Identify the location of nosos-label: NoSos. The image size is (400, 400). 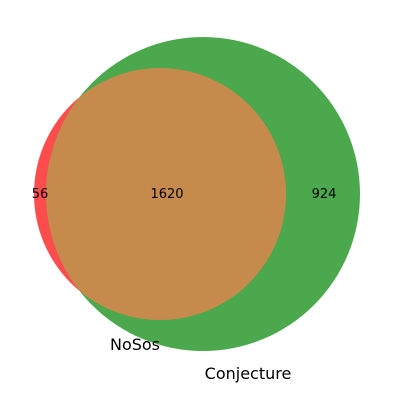
(135, 344).